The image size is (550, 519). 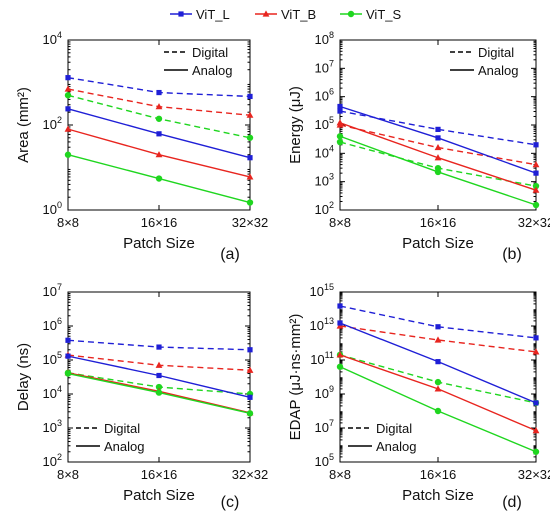 I want to click on series-line-vit_b-solid, so click(x=438, y=393).